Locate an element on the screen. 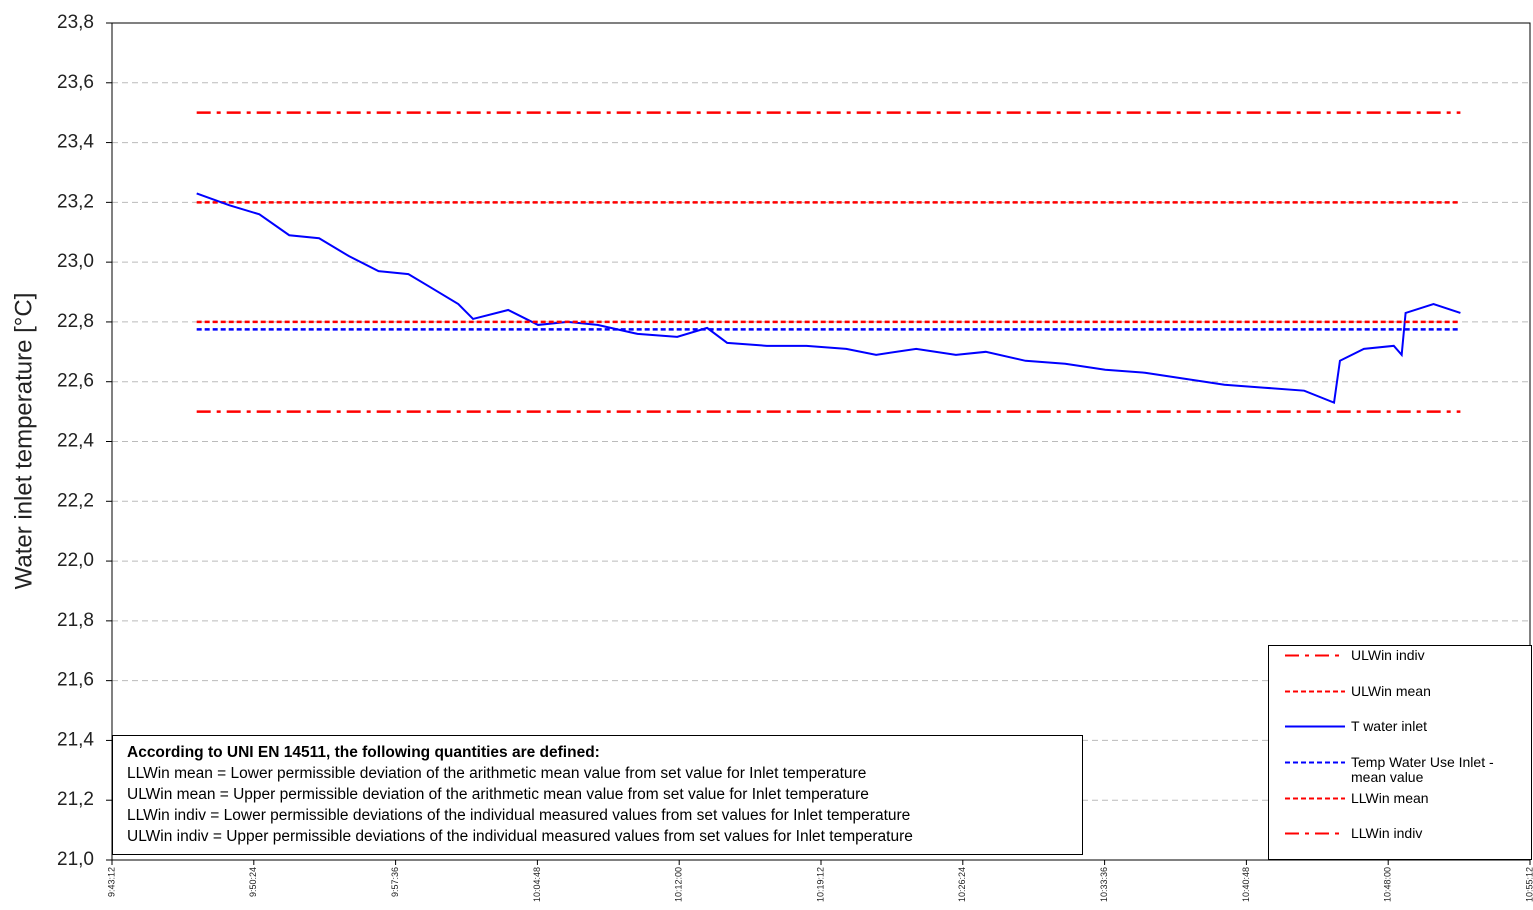  legend-label: T water inlet is located at coordinates (1389, 726).